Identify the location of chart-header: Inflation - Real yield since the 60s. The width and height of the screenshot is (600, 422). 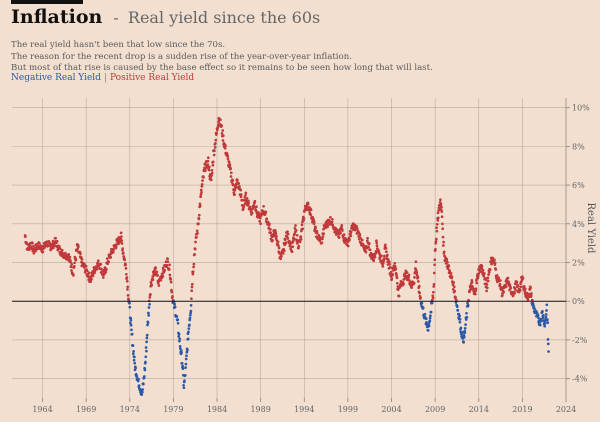
(165, 17).